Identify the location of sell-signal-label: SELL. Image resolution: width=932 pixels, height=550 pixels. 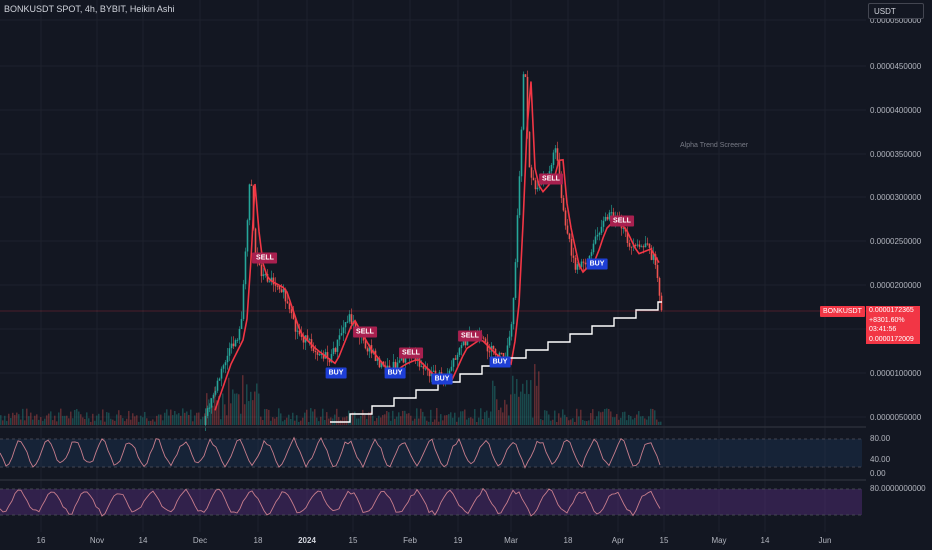
(411, 353).